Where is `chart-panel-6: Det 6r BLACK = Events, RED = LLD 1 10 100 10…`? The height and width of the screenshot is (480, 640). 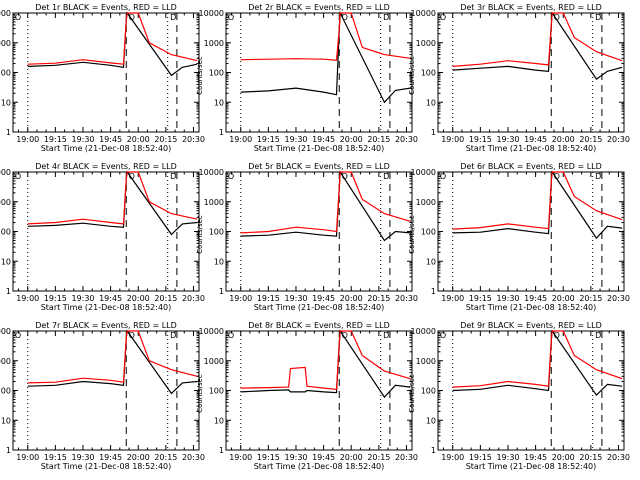 chart-panel-6: Det 6r BLACK = Events, RED = LLD 1 10 100 10… is located at coordinates (519, 237).